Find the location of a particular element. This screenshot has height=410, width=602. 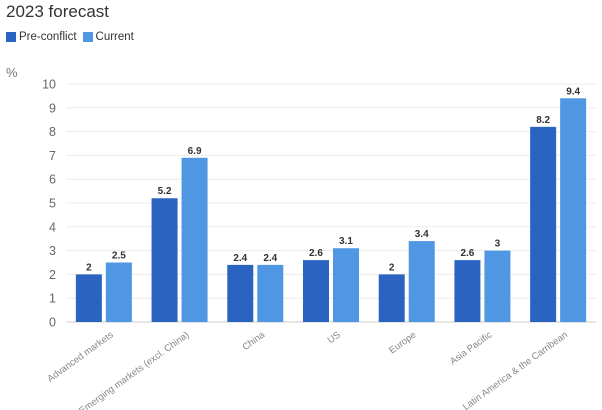

bar-pre-conflict-china is located at coordinates (240, 293).